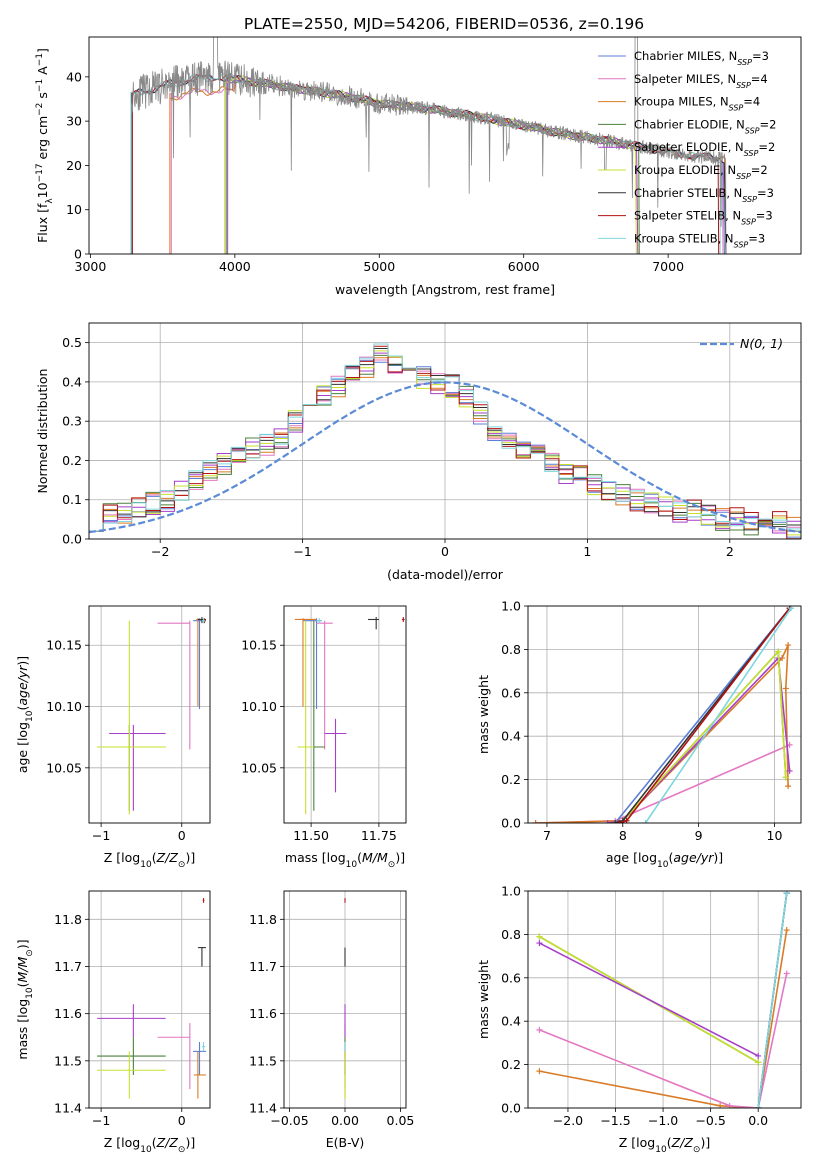  What do you see at coordinates (122, 857) in the screenshot?
I see `label-part: Z [log` at bounding box center [122, 857].